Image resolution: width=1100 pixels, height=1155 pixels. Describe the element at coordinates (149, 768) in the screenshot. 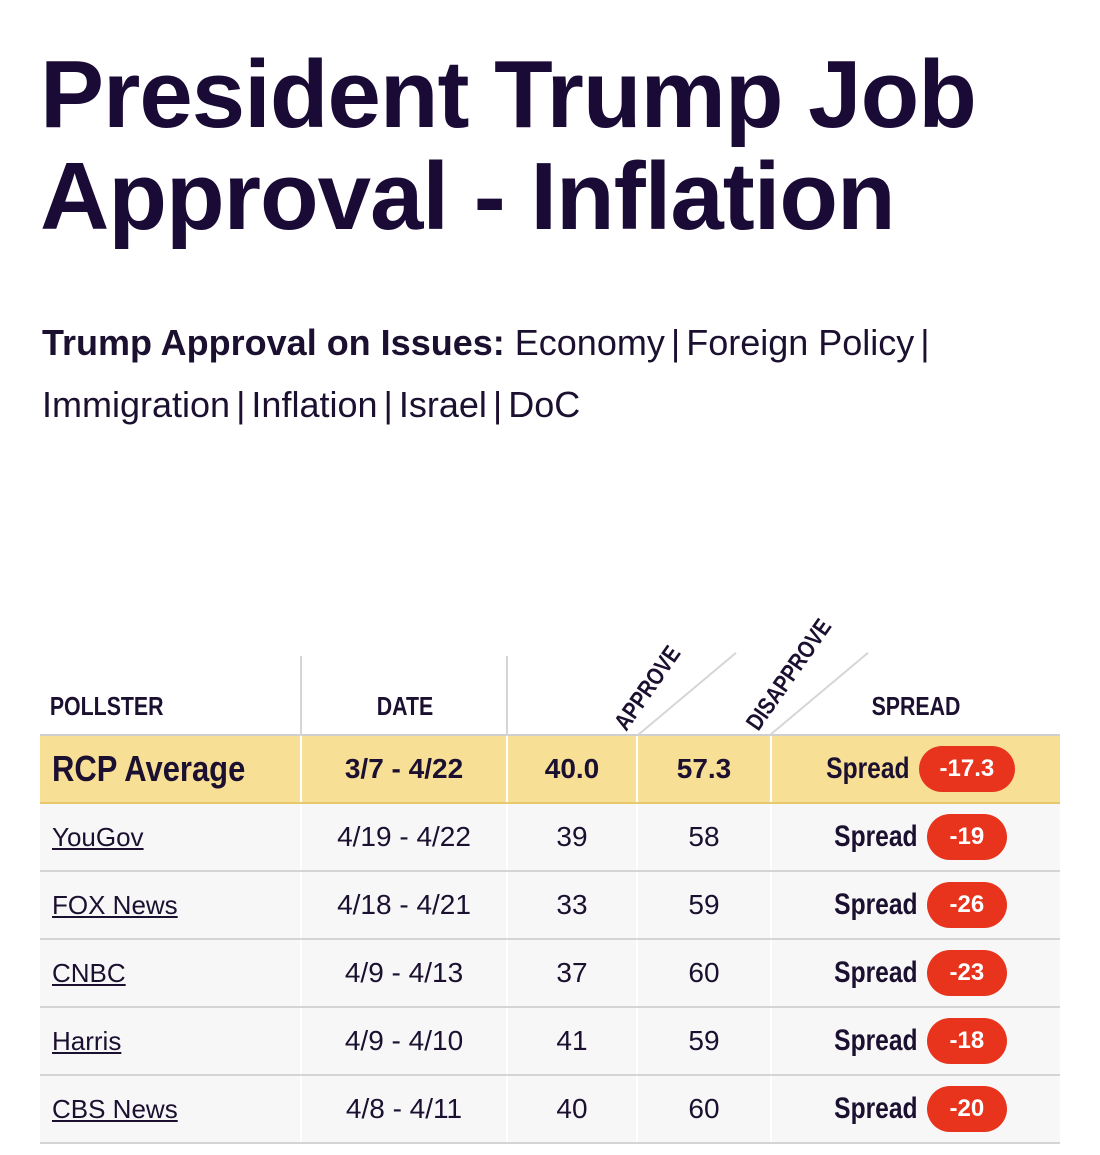

I see `average-pollster: RCP Average` at that location.